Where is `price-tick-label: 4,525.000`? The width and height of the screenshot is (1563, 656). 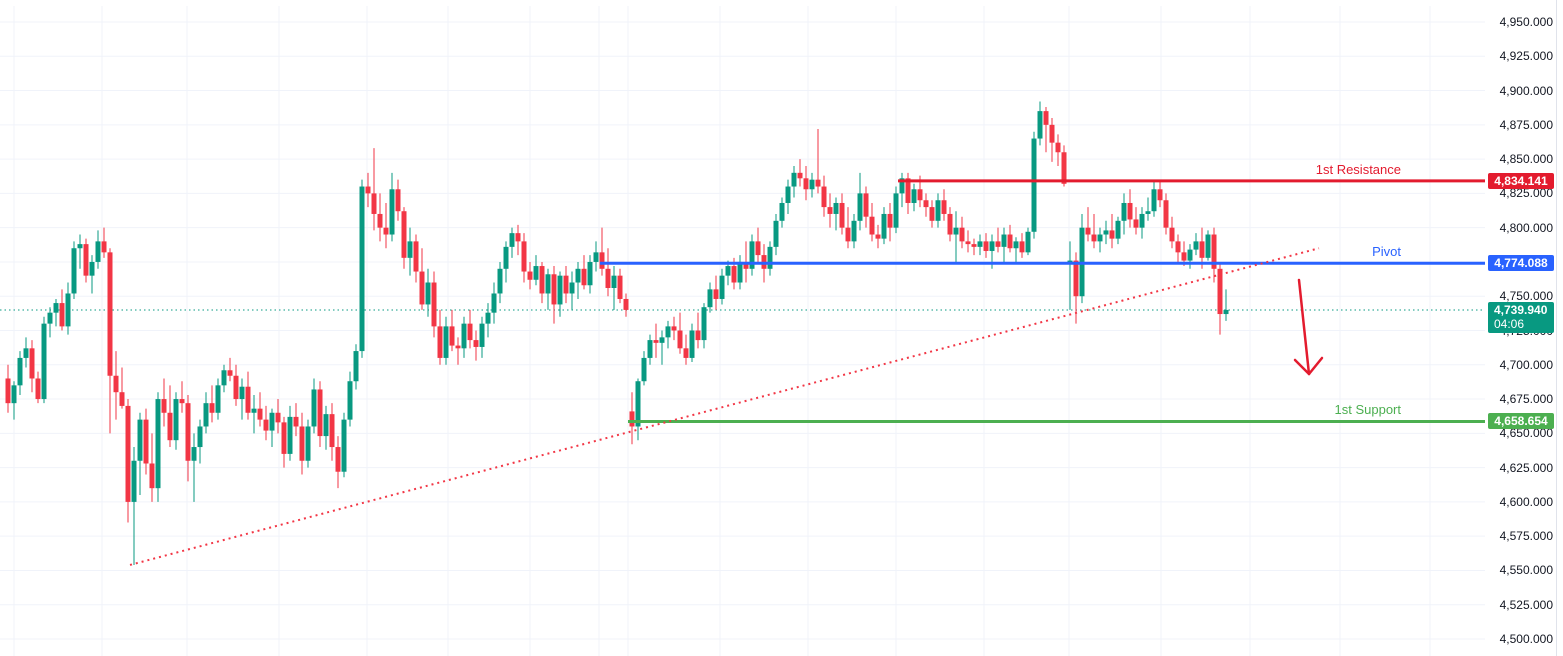 price-tick-label: 4,525.000 is located at coordinates (1526, 604).